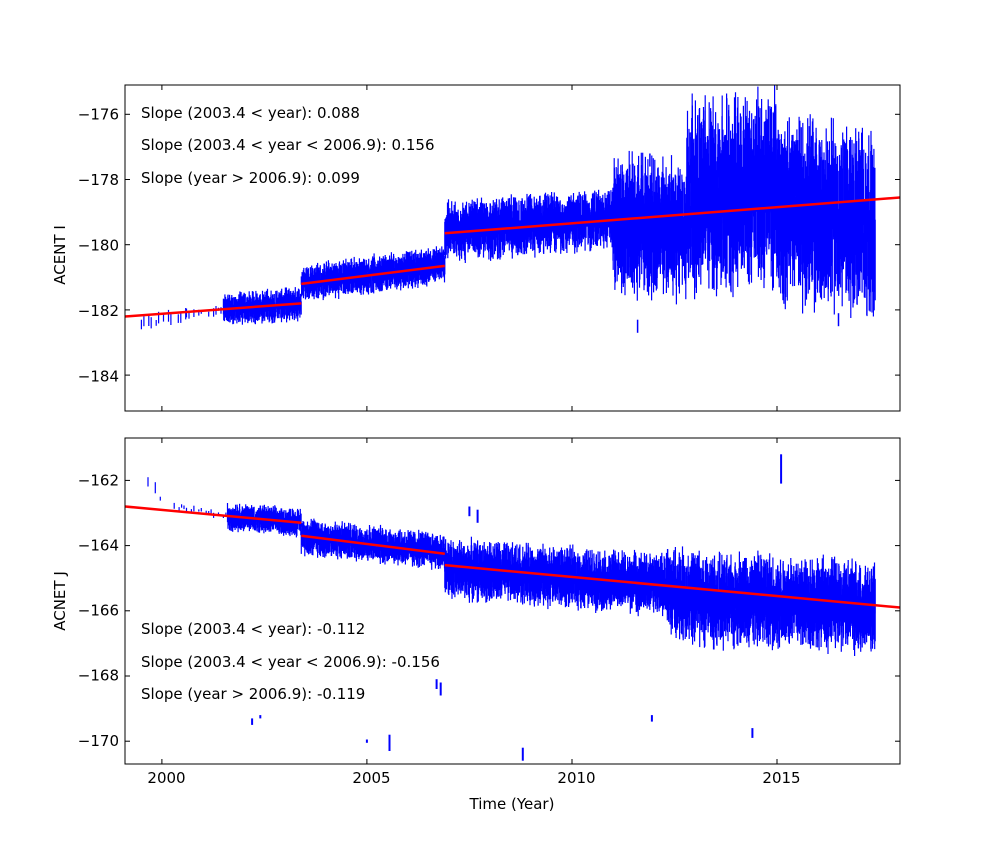 Image resolution: width=1000 pixels, height=850 pixels. Describe the element at coordinates (250, 113) in the screenshot. I see `top-slope-annotation-1: Slope (2003.4 < year): 0.088` at that location.